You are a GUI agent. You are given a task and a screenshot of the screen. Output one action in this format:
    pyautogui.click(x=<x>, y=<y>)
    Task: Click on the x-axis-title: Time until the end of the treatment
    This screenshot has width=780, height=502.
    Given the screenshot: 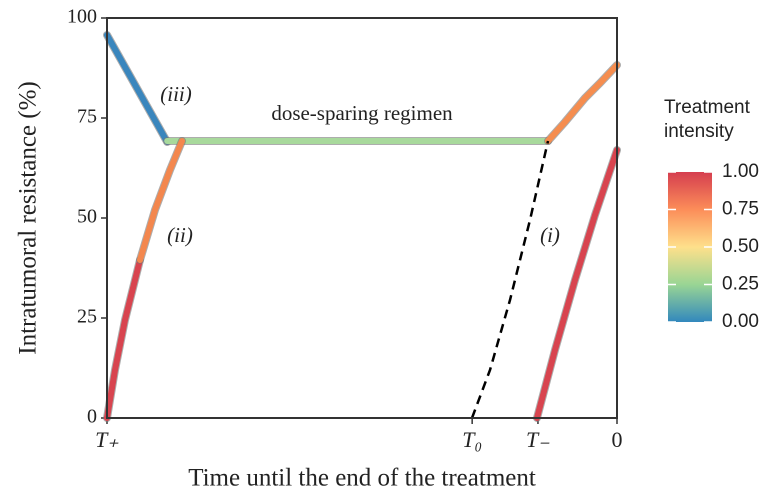 What is the action you would take?
    pyautogui.click(x=362, y=478)
    